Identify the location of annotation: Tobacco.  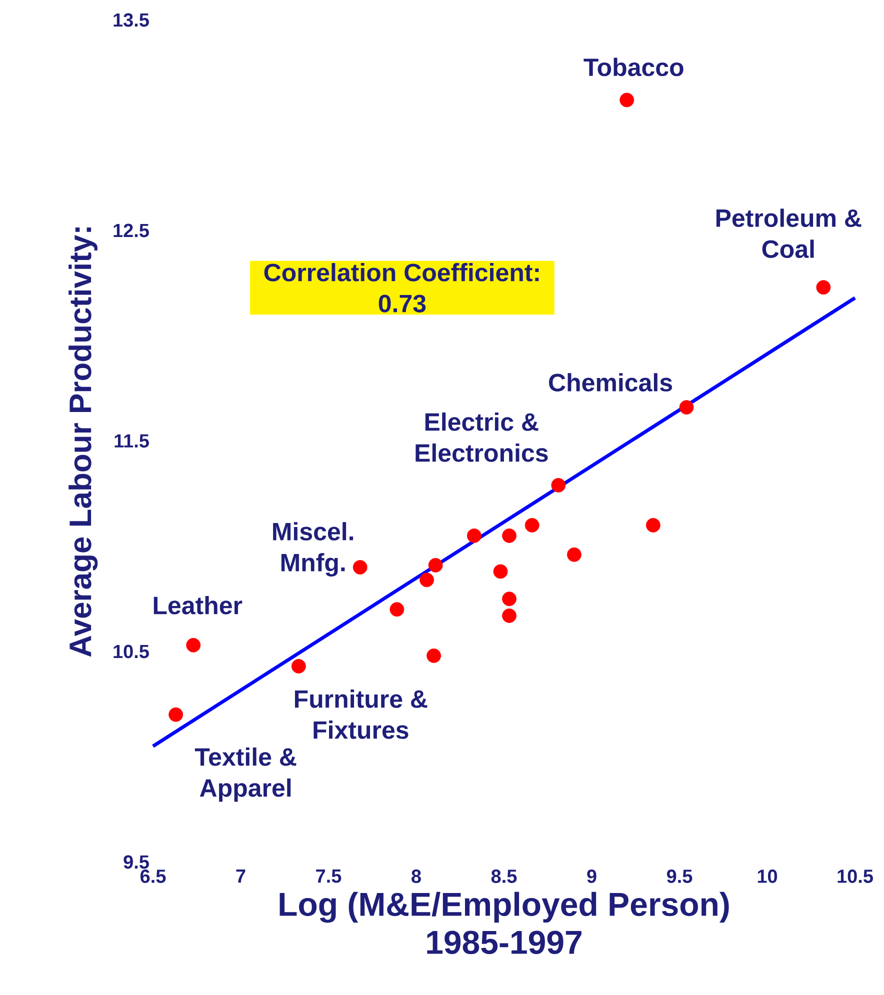
(634, 67).